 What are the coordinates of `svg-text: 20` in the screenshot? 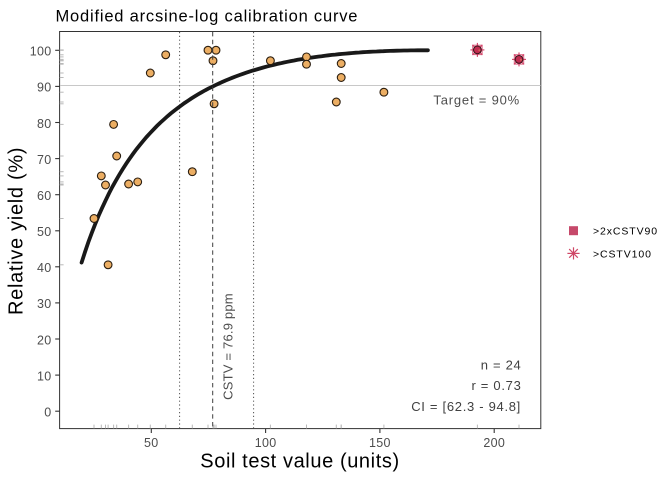 It's located at (44, 340).